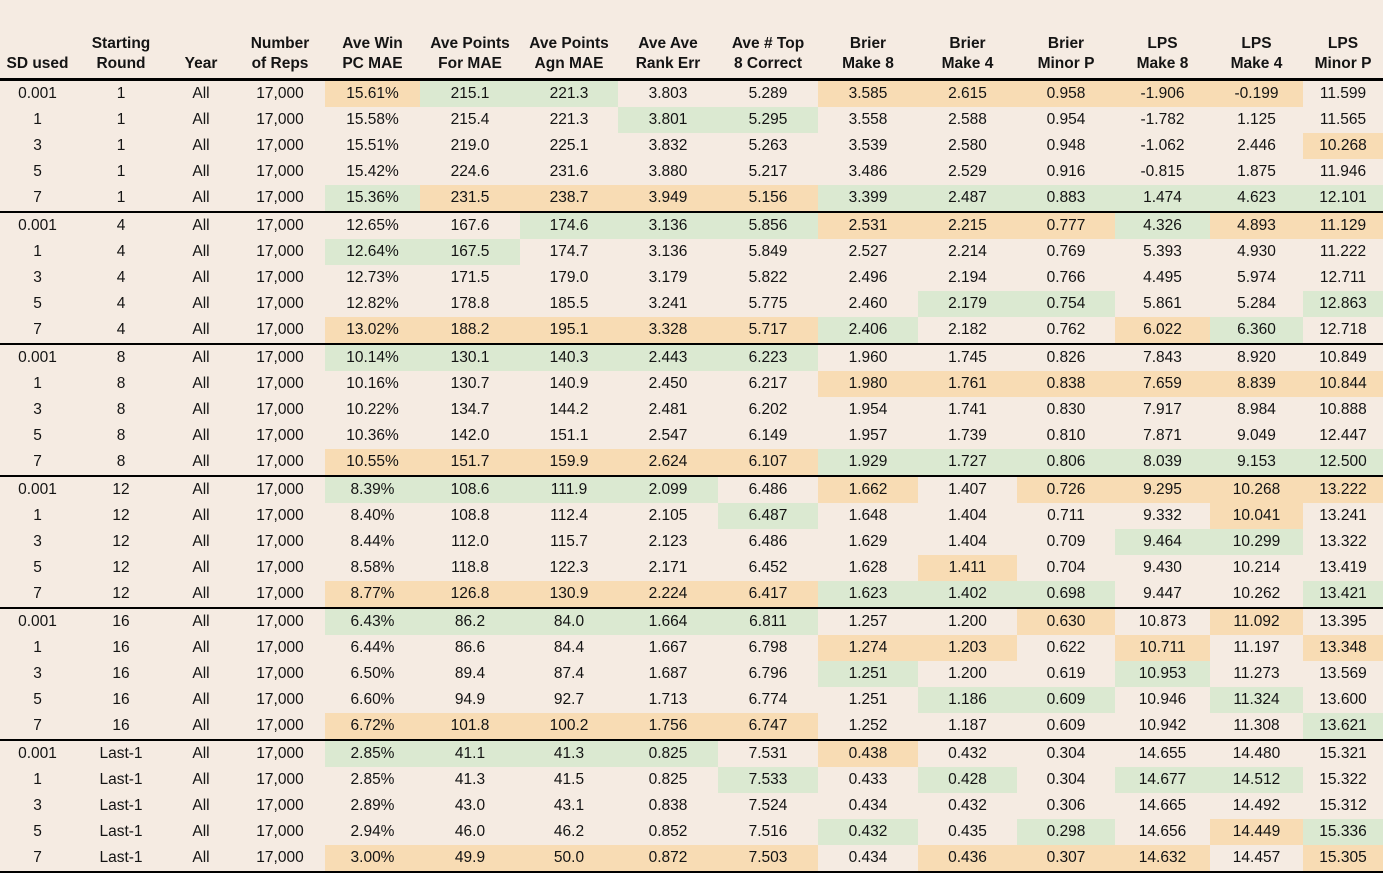 Image resolution: width=1383 pixels, height=873 pixels. I want to click on cell-lm: 12.718, so click(1343, 329).